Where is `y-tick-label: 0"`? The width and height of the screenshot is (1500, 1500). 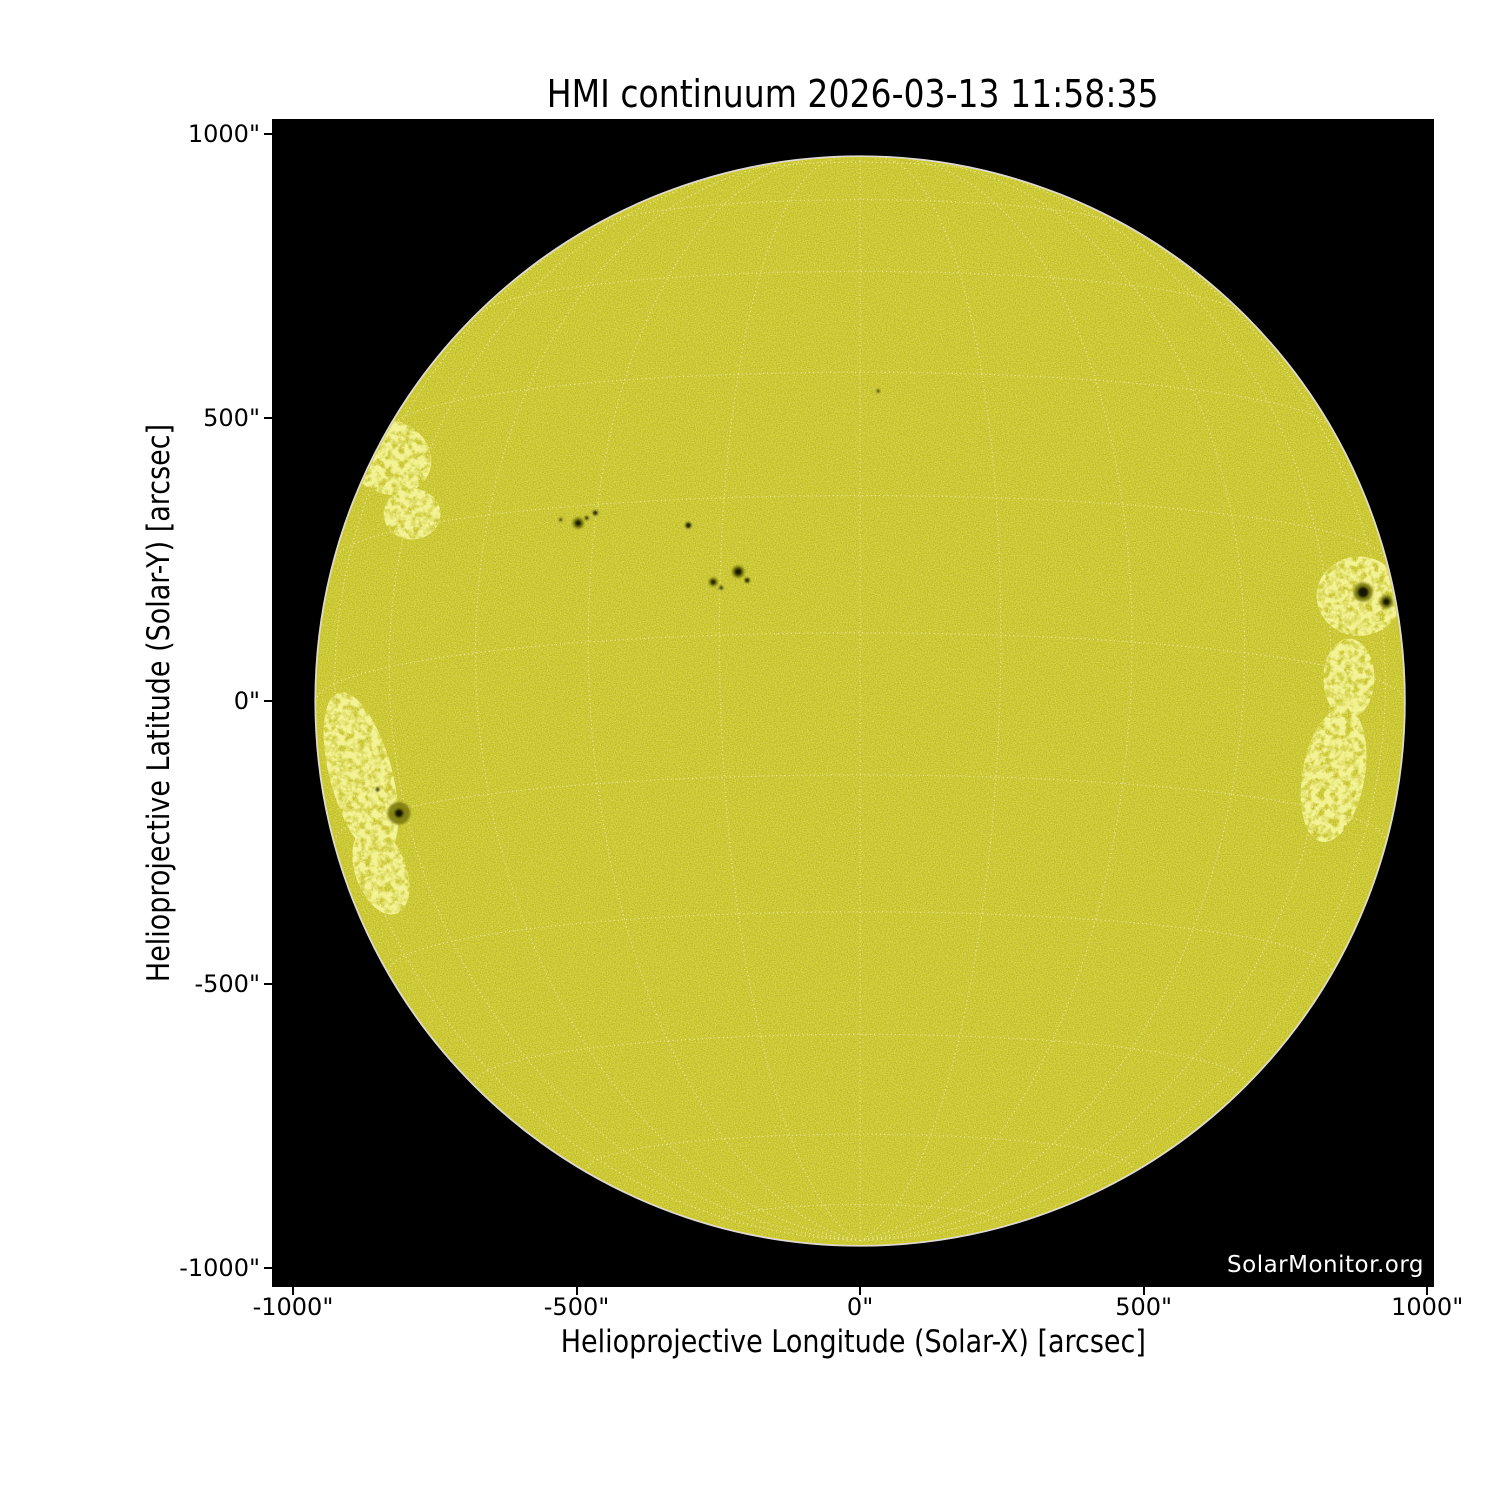
y-tick-label: 0" is located at coordinates (246, 701).